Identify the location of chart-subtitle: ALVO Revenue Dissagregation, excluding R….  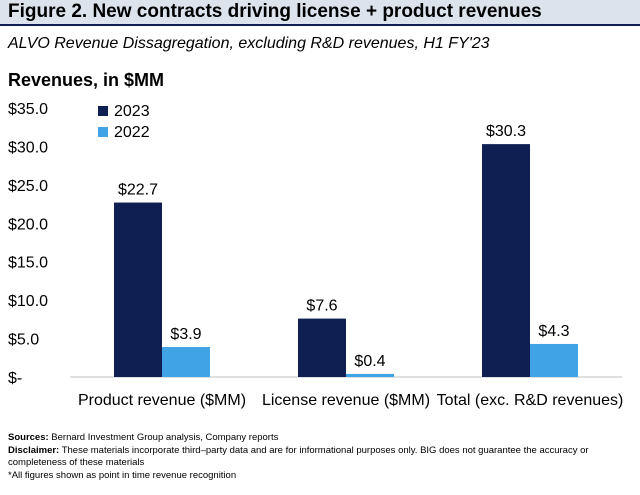
(249, 43).